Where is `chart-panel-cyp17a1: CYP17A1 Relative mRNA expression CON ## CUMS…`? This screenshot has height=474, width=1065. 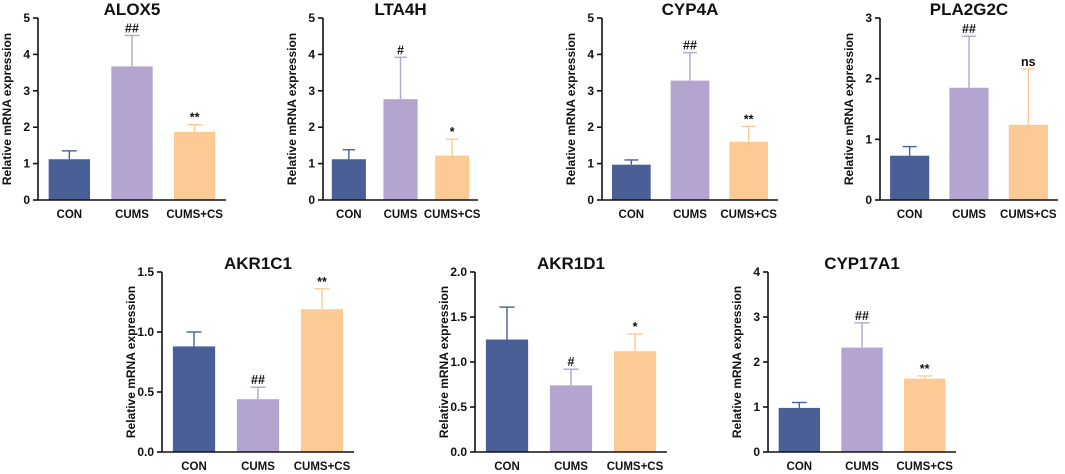
chart-panel-cyp17a1: CYP17A1 Relative mRNA expression CON ## CUMS… is located at coordinates (843, 363).